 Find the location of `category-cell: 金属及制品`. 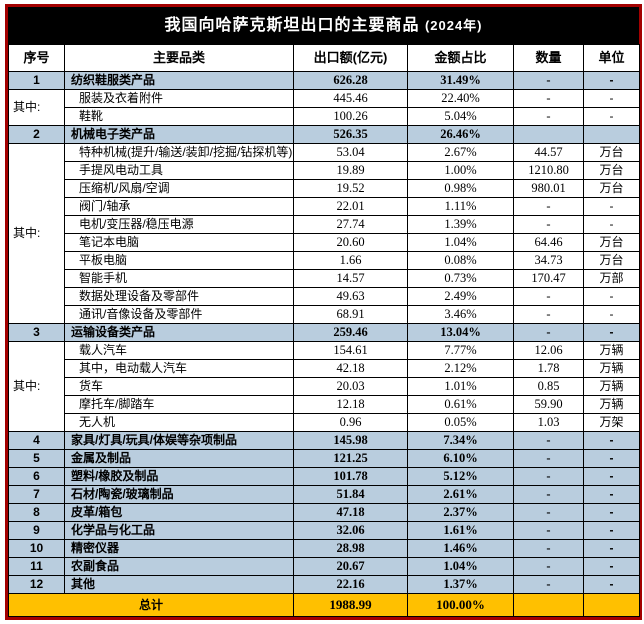

category-cell: 金属及制品 is located at coordinates (179, 458).